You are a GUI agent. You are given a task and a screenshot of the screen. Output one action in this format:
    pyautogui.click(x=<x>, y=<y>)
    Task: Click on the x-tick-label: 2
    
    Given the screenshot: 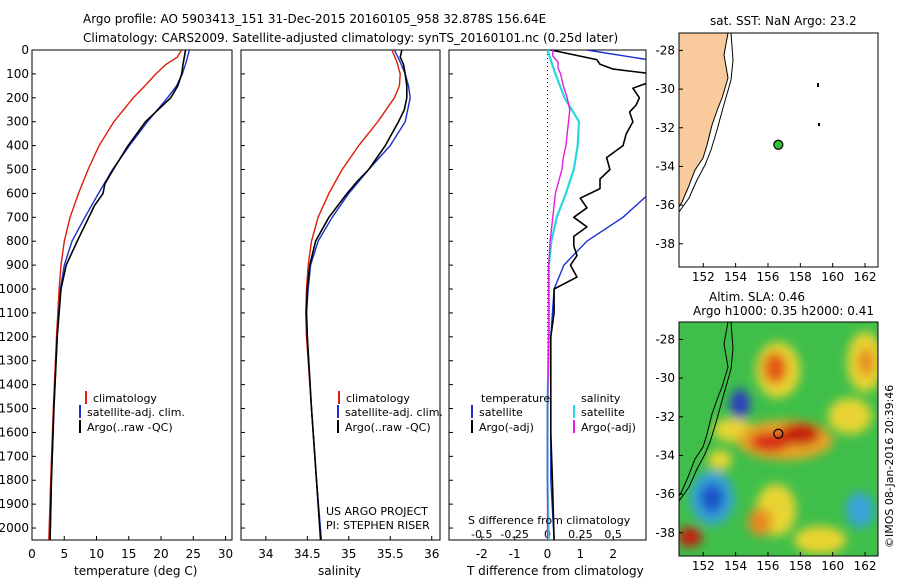 What is the action you would take?
    pyautogui.click(x=613, y=554)
    